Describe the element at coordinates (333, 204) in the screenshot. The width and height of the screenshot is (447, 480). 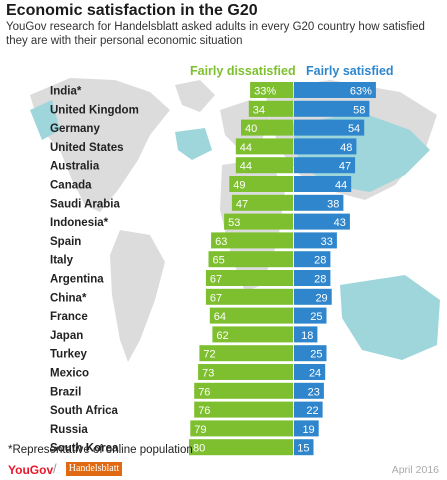
I see `value-label-satisfied: 38` at that location.